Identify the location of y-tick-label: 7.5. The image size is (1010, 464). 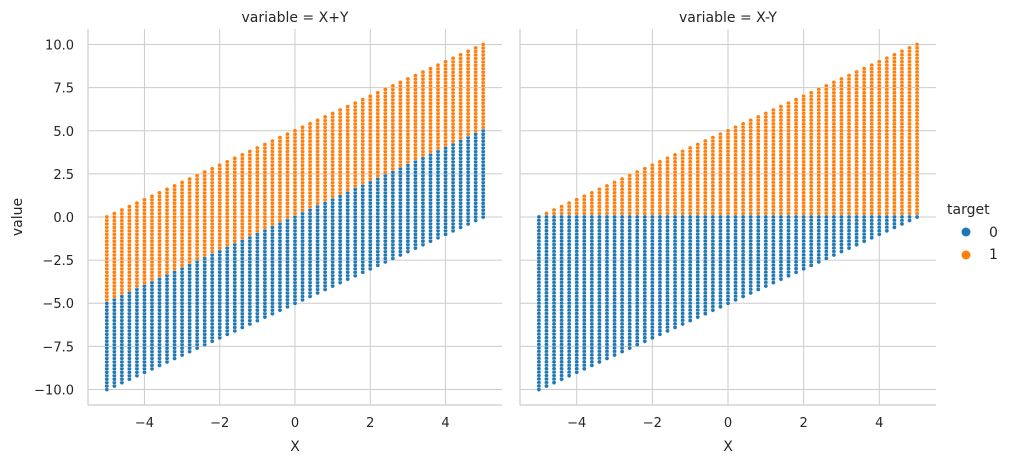
(63, 89).